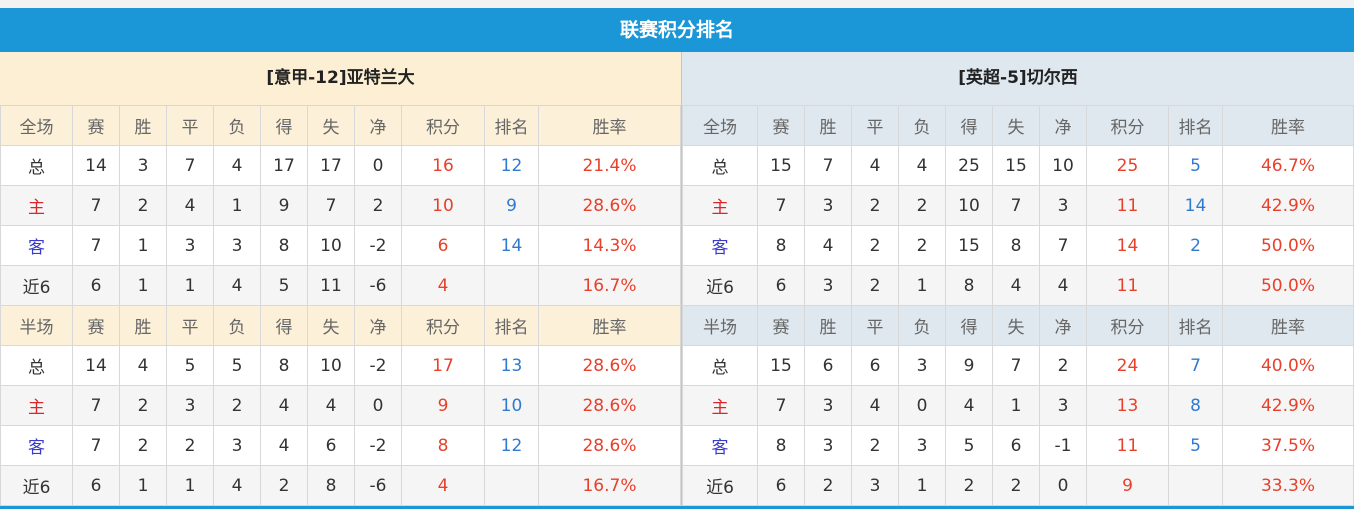 The image size is (1354, 509). What do you see at coordinates (143, 365) in the screenshot?
I see `won-cell: 4` at bounding box center [143, 365].